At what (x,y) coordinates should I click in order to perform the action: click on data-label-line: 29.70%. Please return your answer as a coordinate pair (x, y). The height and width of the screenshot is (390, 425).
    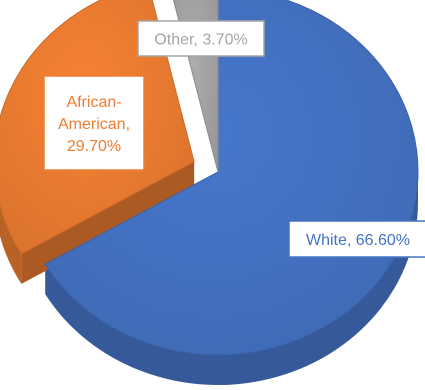
    Looking at the image, I should click on (94, 146).